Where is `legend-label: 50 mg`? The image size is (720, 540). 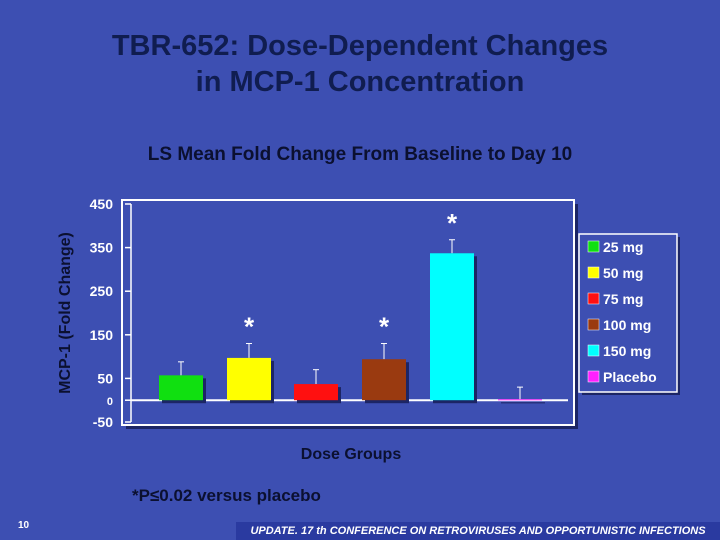 legend-label: 50 mg is located at coordinates (623, 273).